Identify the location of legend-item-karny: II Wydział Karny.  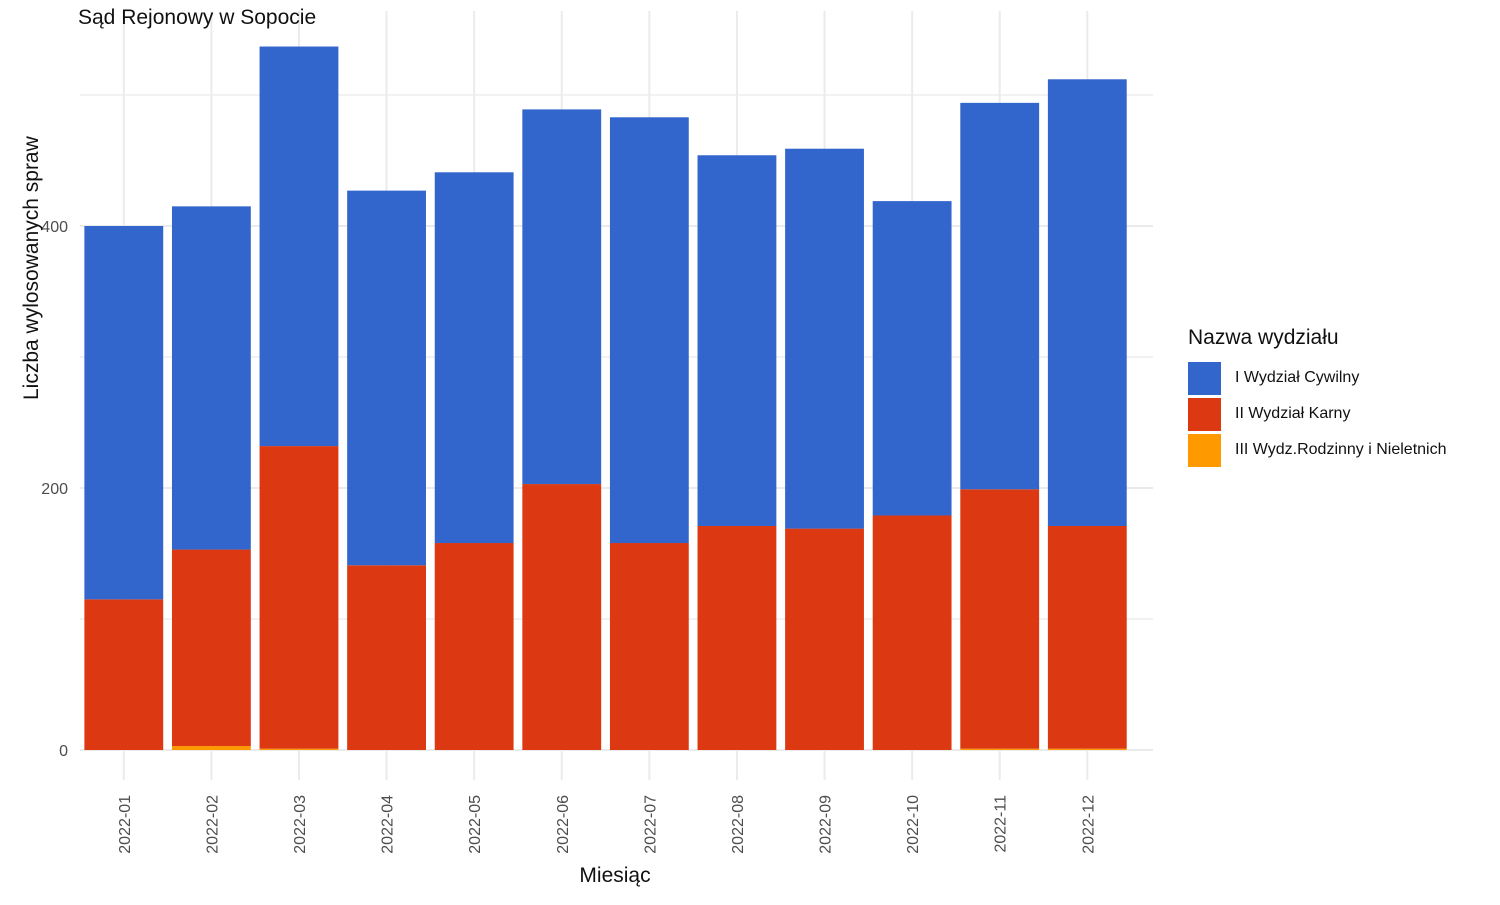
(1317, 414).